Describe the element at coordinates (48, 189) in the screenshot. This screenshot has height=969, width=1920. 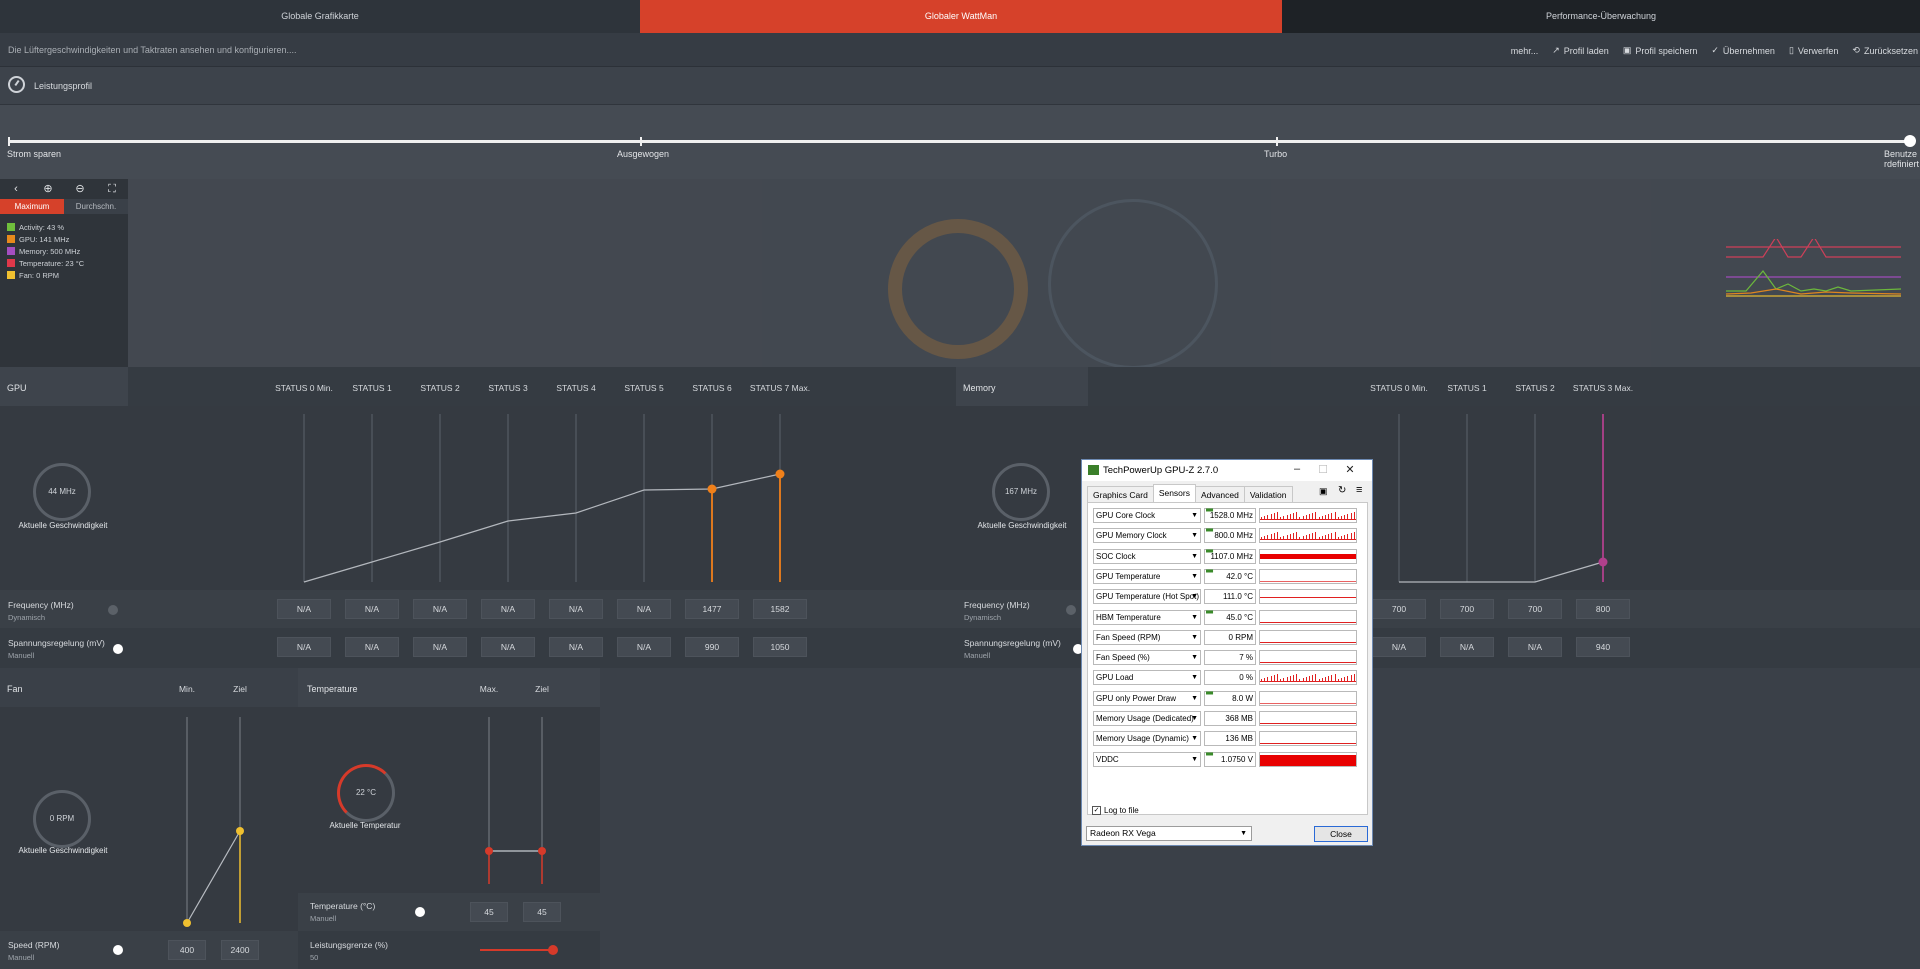
I see `zoom-in-icon: ⊕` at that location.